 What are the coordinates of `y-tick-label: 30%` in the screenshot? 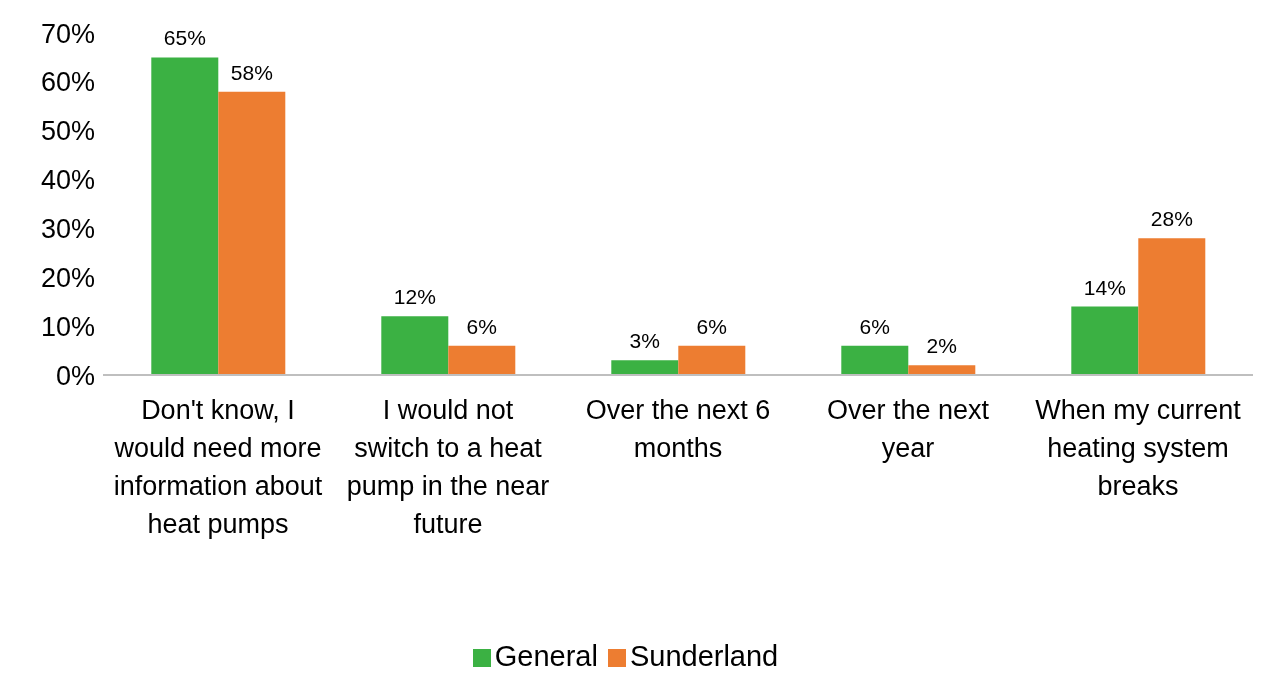 It's located at (67, 229).